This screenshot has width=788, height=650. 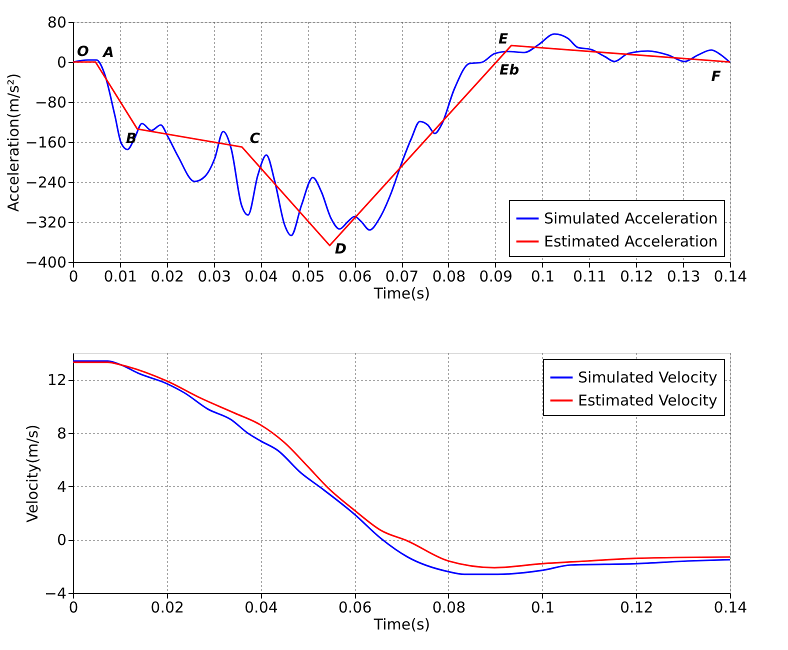 I want to click on y-tick-label: 80, so click(x=56, y=23).